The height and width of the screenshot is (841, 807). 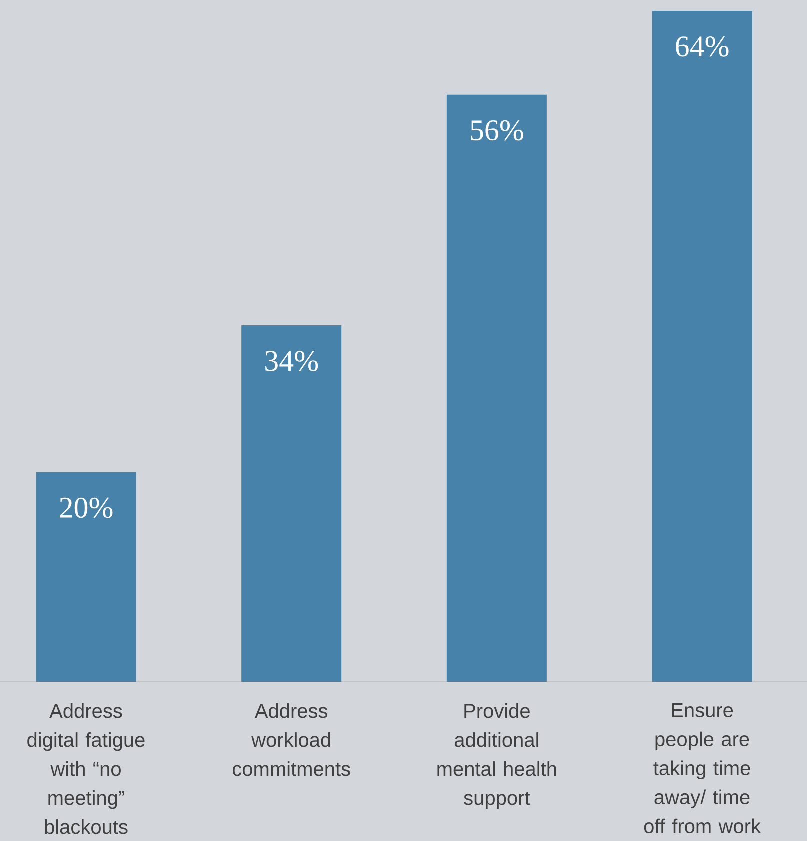 I want to click on x-tick-label: Address digital fatigue with “no meeting” blackouts, so click(x=86, y=769).